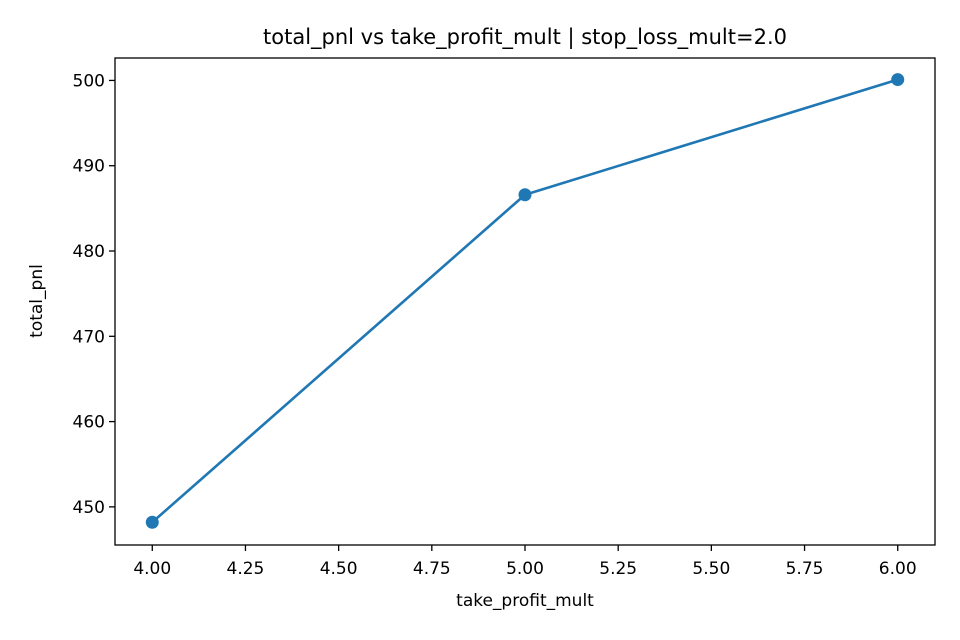  What do you see at coordinates (94, 294) in the screenshot?
I see `y-axis: 450 460 470 480 490 500` at bounding box center [94, 294].